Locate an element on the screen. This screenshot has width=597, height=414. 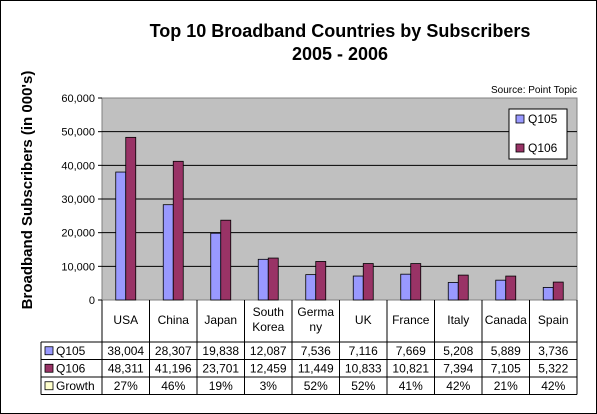
table-cell: 7,105 is located at coordinates (506, 368).